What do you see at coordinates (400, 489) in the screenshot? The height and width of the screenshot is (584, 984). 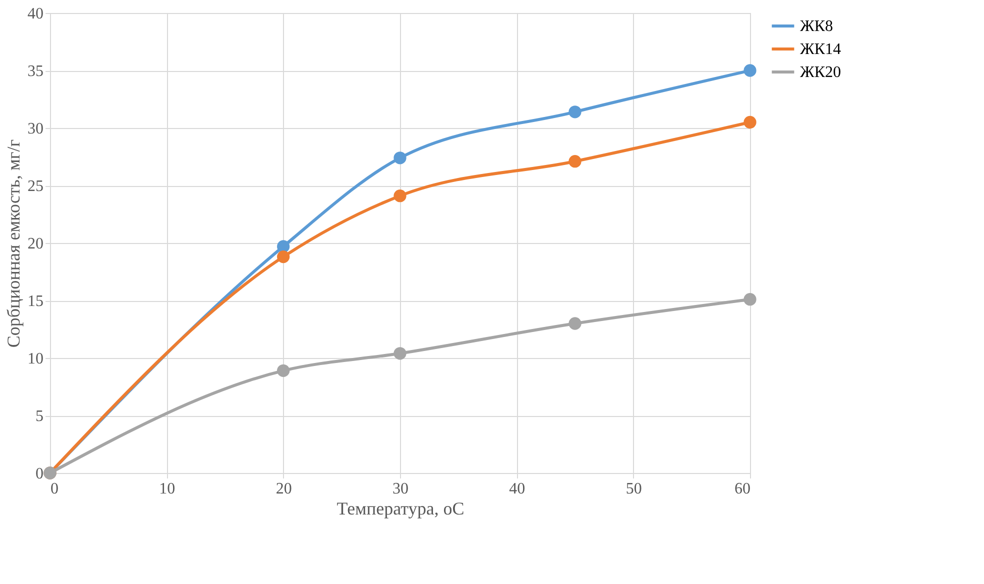 I see `x-tick-label: 30` at bounding box center [400, 489].